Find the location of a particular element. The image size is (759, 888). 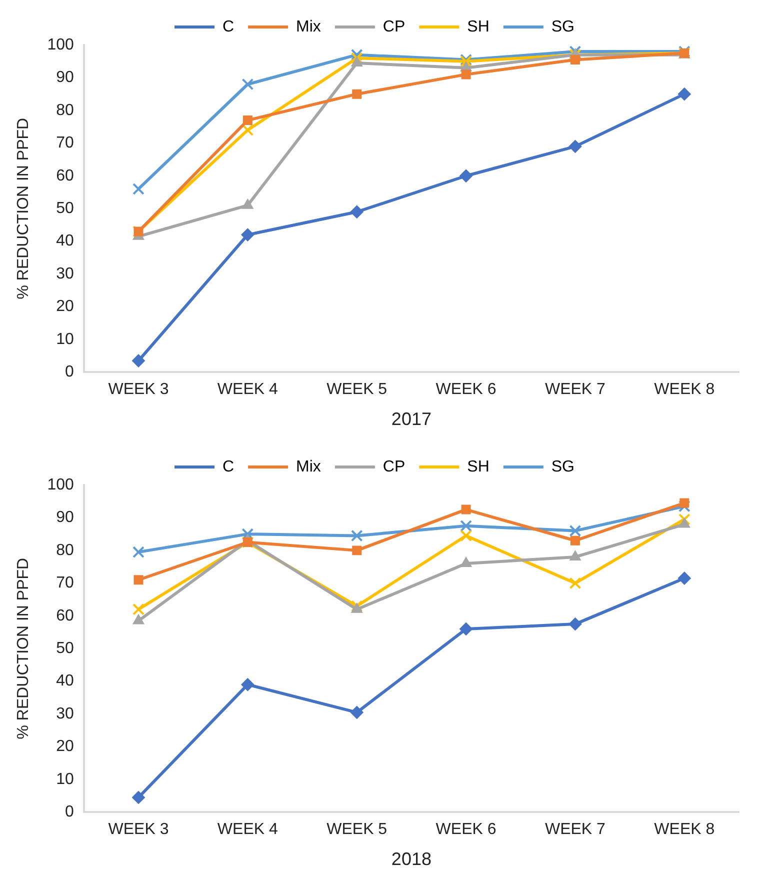

x-axis-title: 2017 is located at coordinates (411, 419).